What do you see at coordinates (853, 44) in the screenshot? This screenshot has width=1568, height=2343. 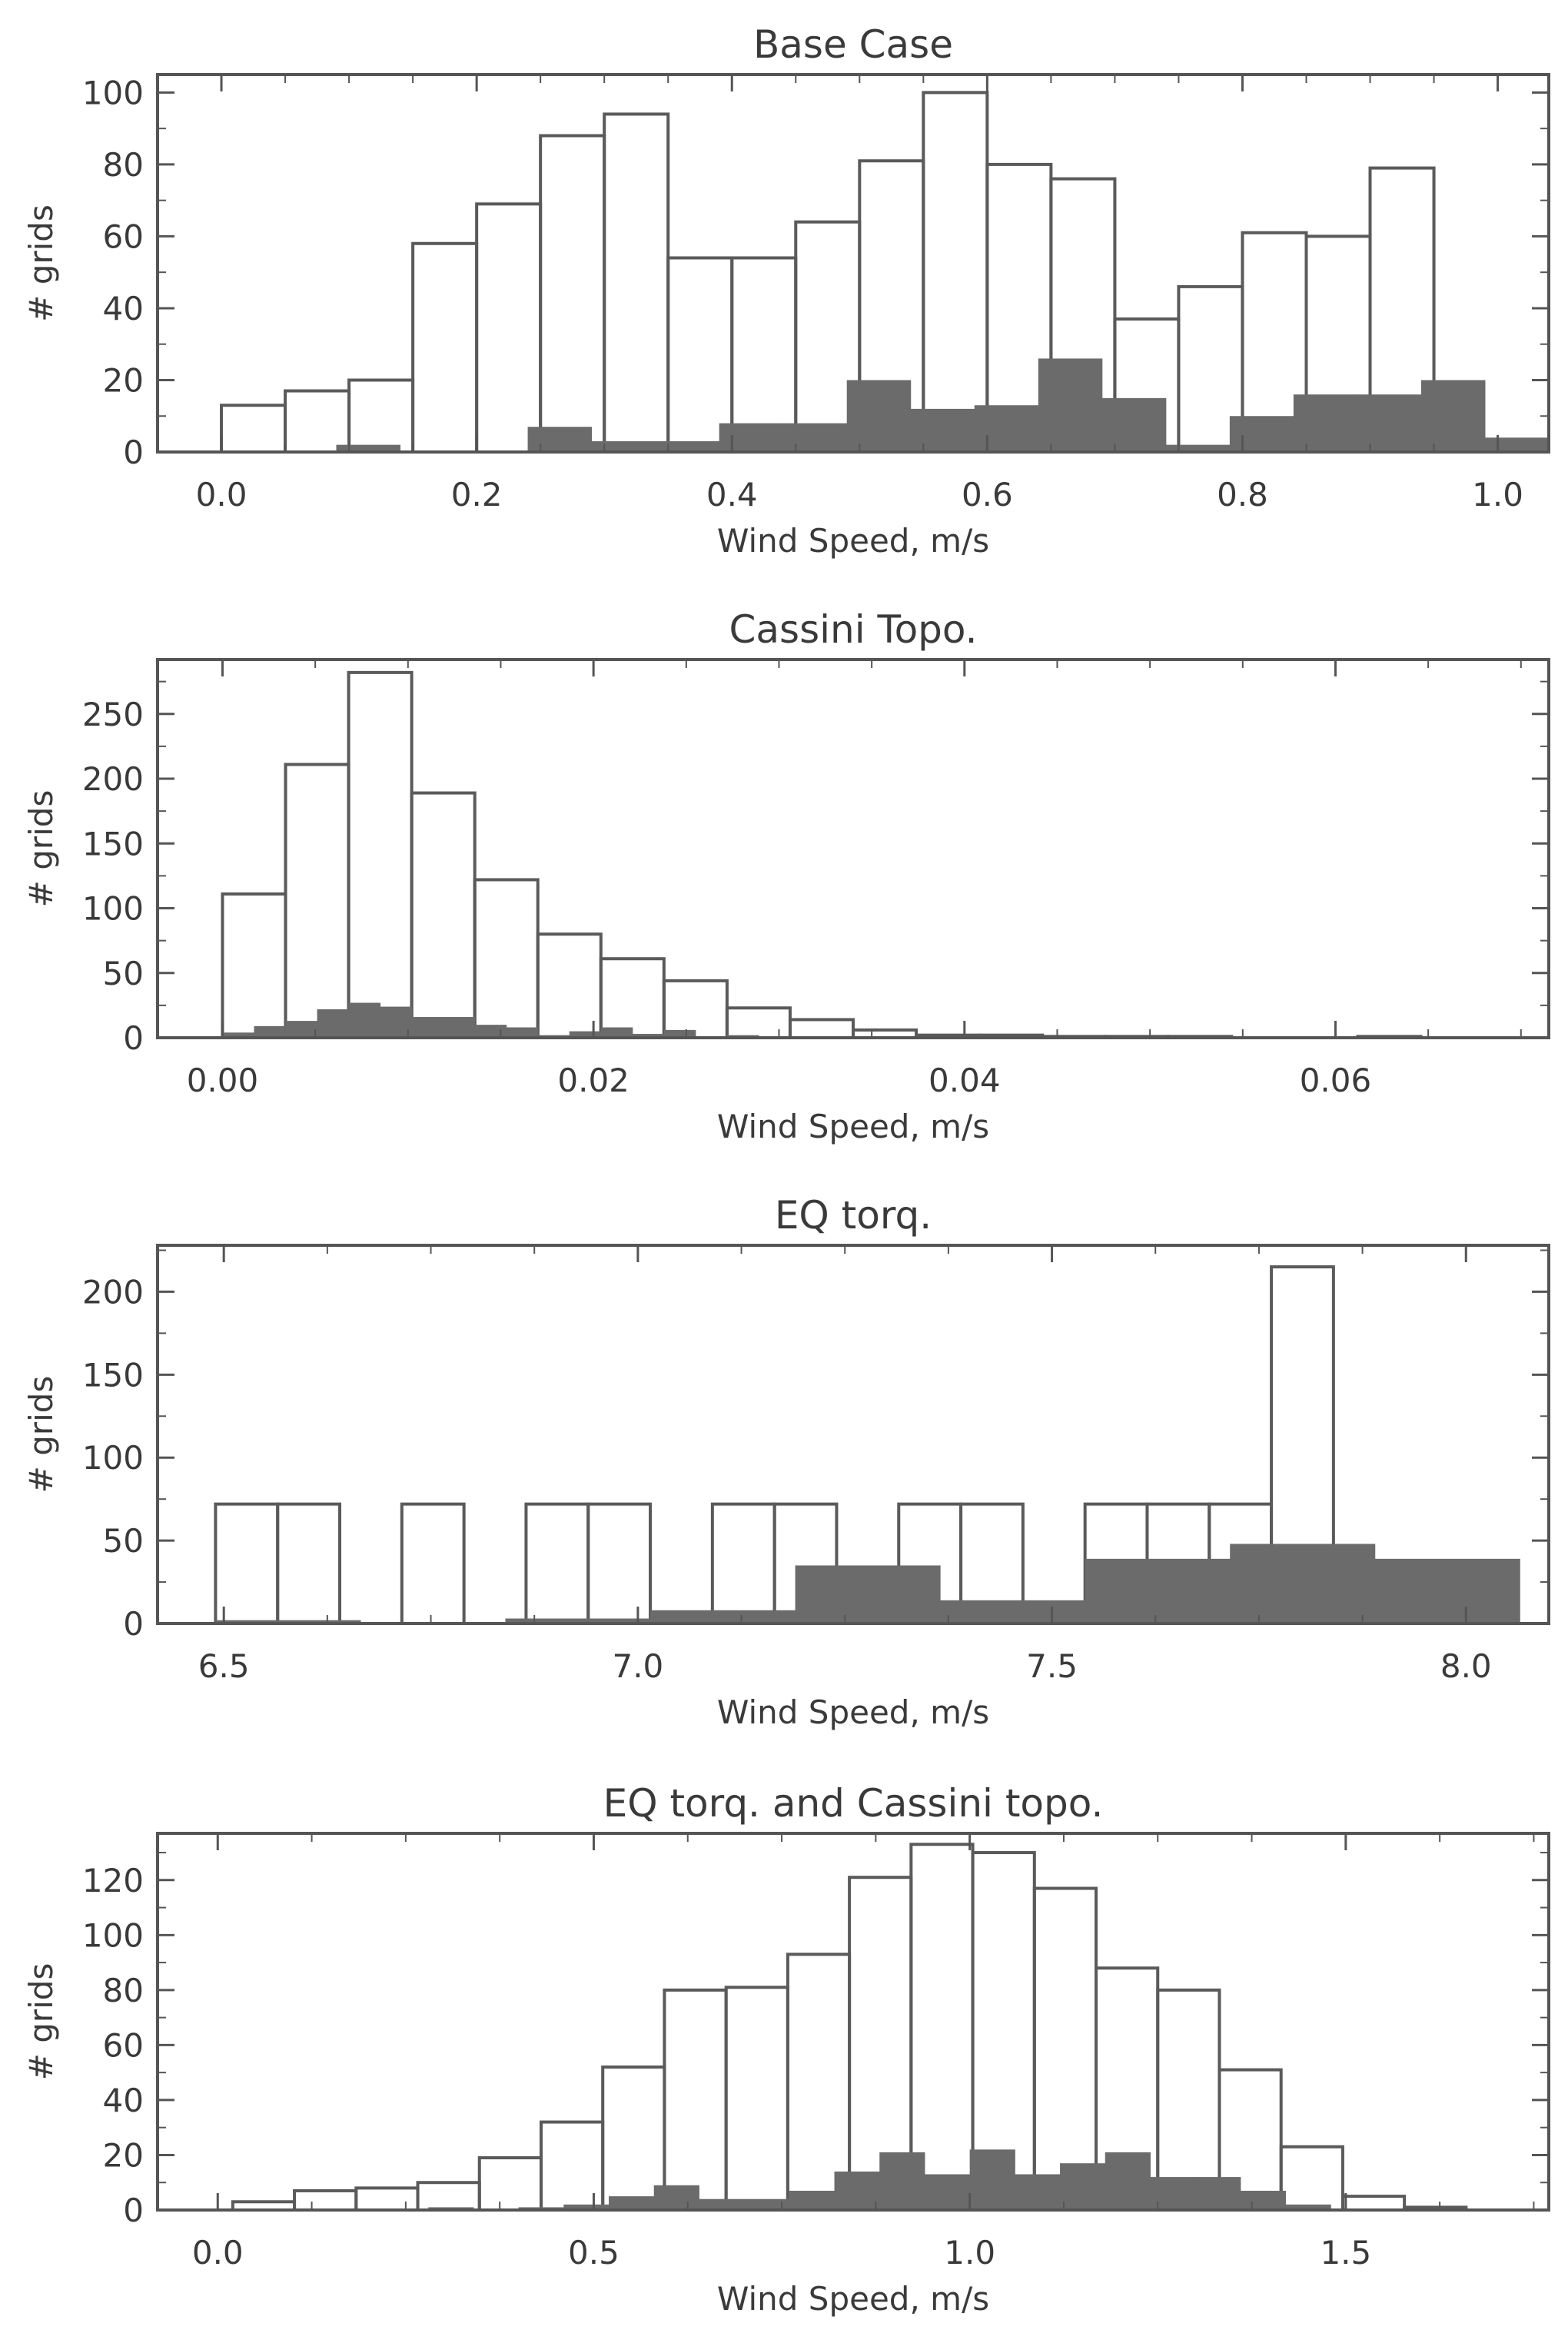 I see `chart-title: Base Case` at bounding box center [853, 44].